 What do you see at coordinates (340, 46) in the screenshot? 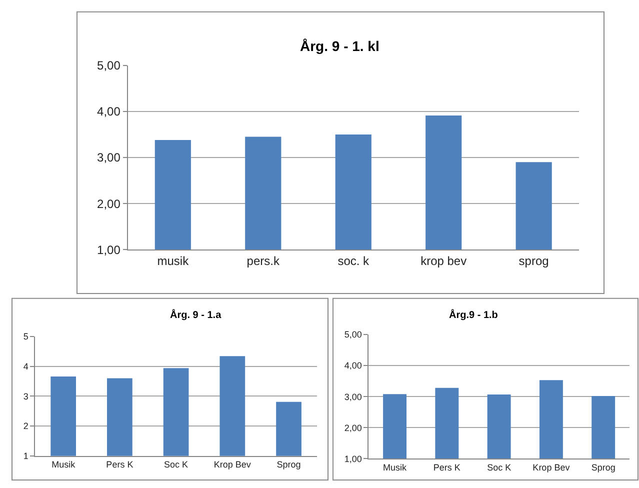
I see `chart-title: Årg. 9 - 1. kl` at bounding box center [340, 46].